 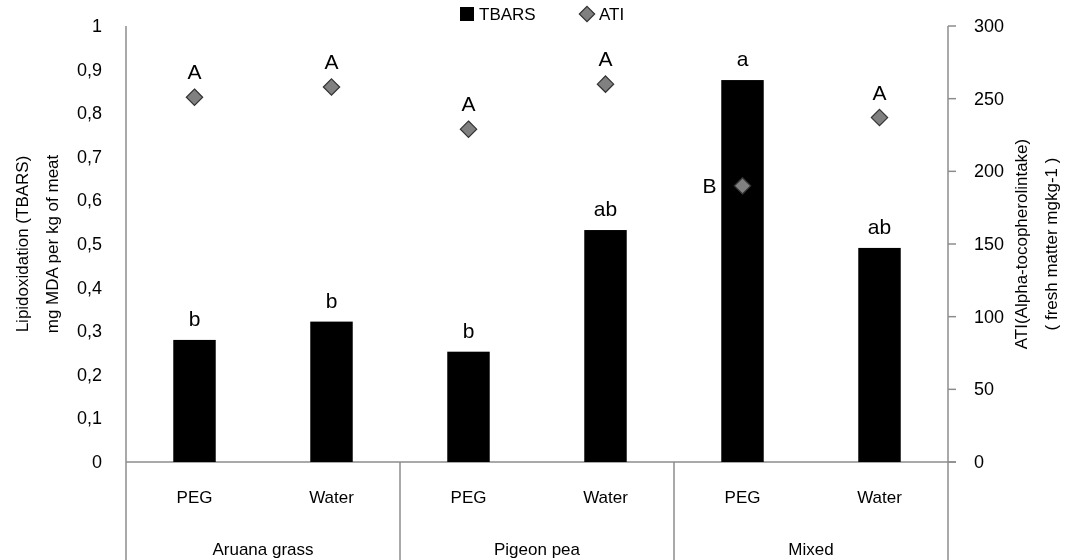 I want to click on y2-tick-label: 100, so click(x=989, y=316).